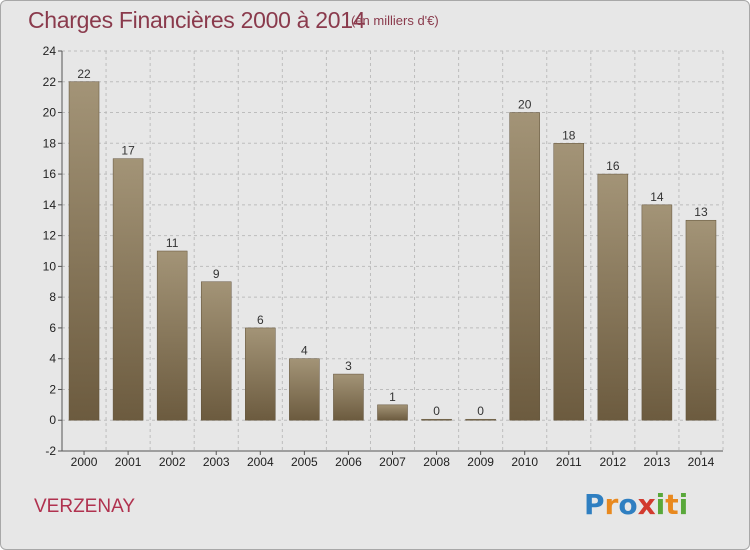 The image size is (750, 550). I want to click on x-tick-label: 2007, so click(392, 462).